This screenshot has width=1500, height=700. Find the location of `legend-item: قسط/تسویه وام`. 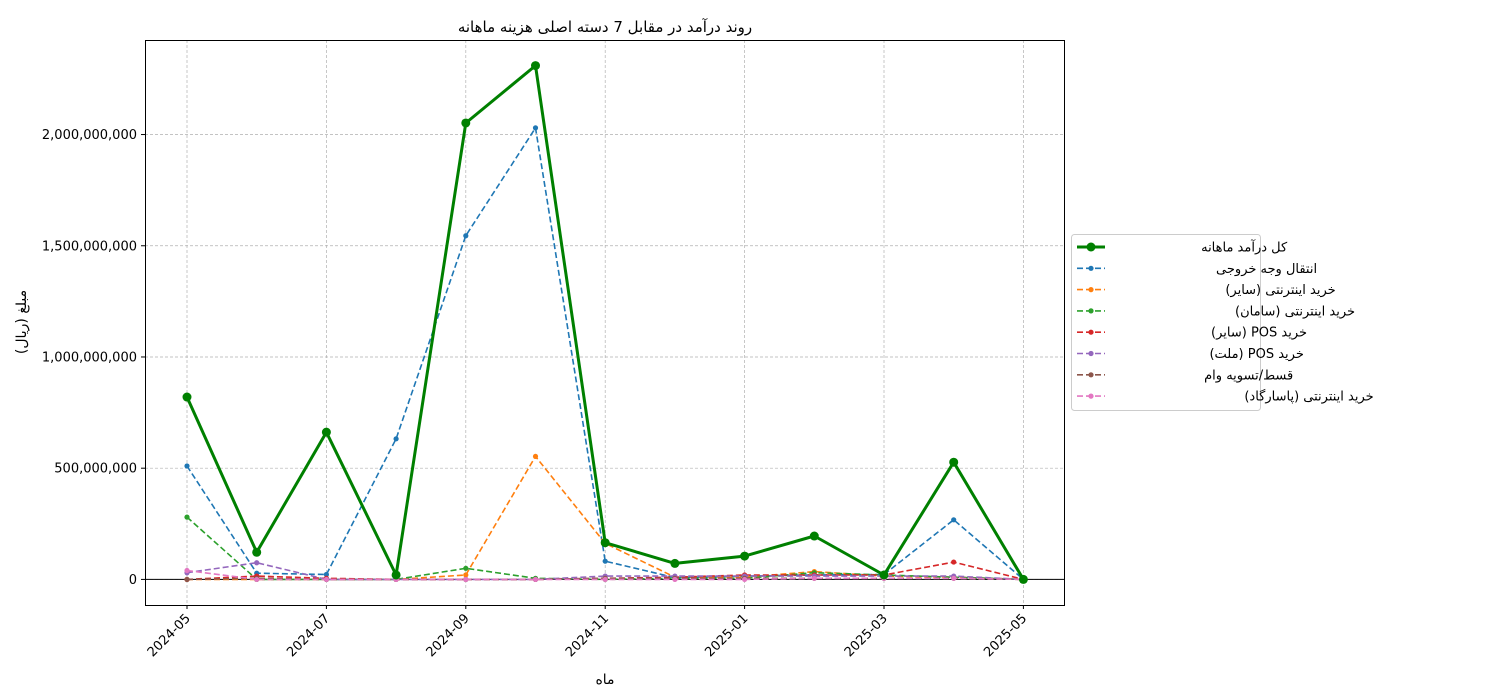

legend-item: قسط/تسویه وام is located at coordinates (1185, 375).